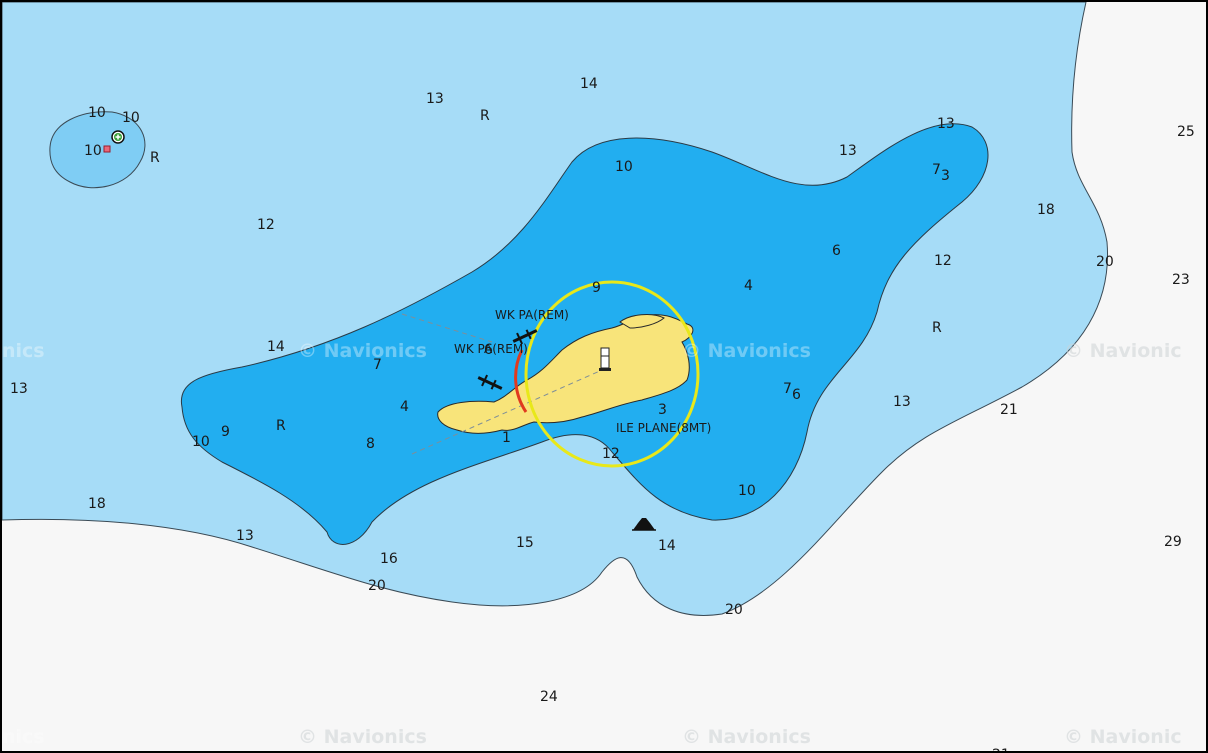 The image size is (1208, 753). Describe the element at coordinates (642, 321) in the screenshot. I see `island-islet` at that location.